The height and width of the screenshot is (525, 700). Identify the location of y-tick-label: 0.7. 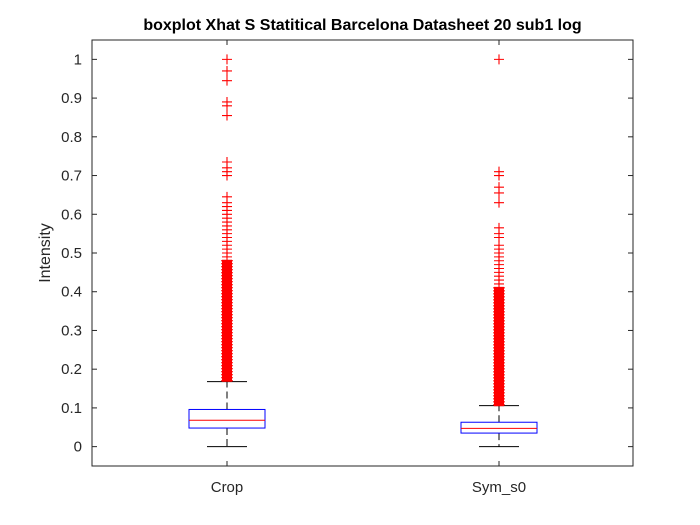
(71, 176).